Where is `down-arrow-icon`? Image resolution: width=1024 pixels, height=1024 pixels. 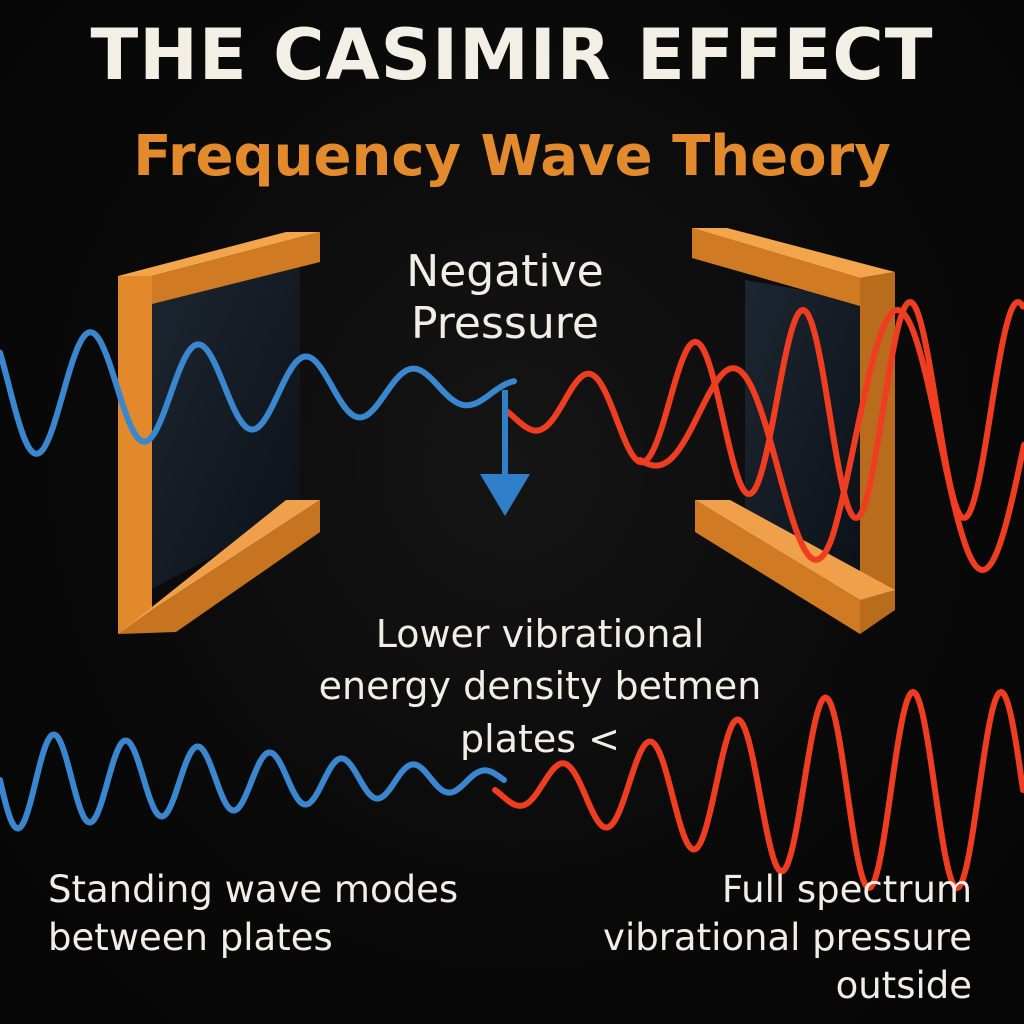 down-arrow-icon is located at coordinates (505, 453).